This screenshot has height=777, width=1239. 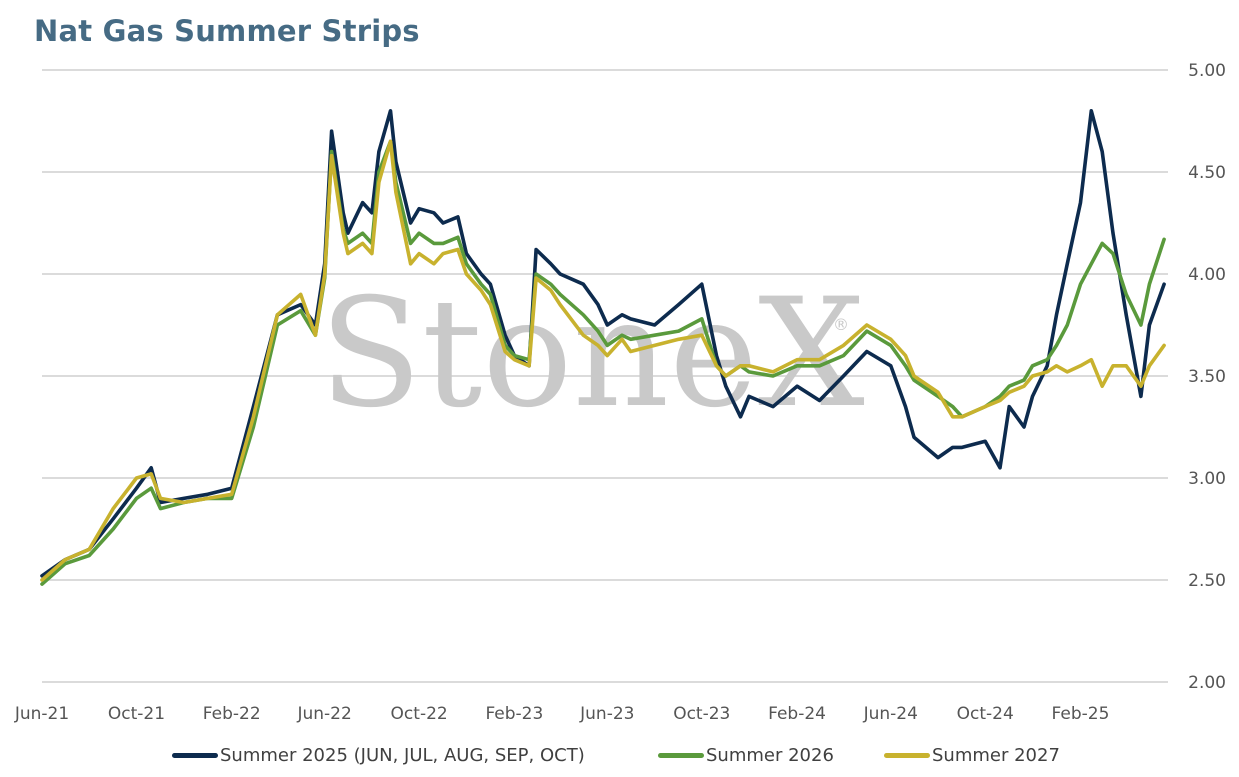 What do you see at coordinates (701, 714) in the screenshot?
I see `x-tick-label: Oct-23` at bounding box center [701, 714].